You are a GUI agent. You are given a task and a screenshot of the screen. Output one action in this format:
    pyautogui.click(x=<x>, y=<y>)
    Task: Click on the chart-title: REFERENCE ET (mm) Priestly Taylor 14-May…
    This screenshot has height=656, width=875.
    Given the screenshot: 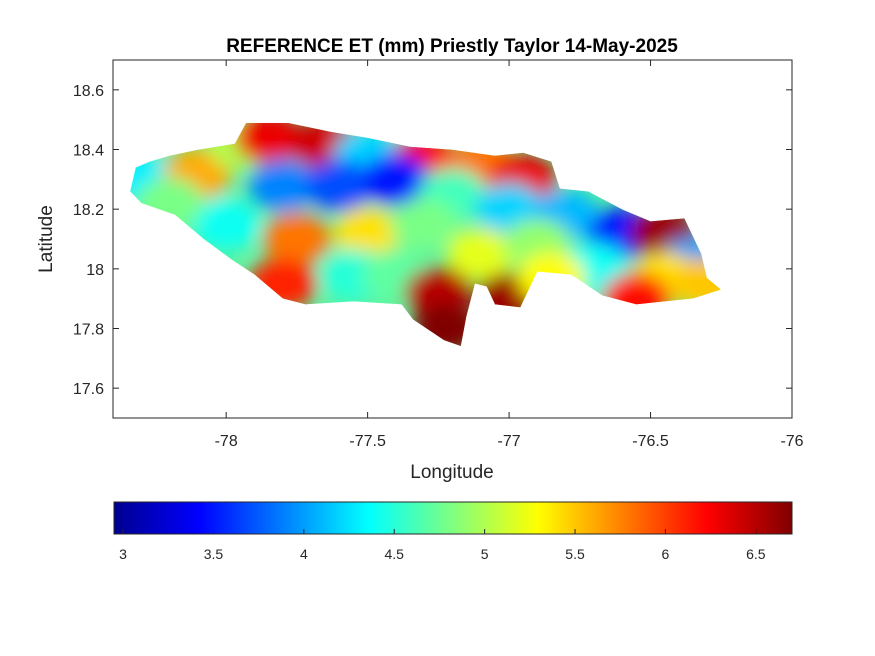 What is the action you would take?
    pyautogui.click(x=452, y=46)
    